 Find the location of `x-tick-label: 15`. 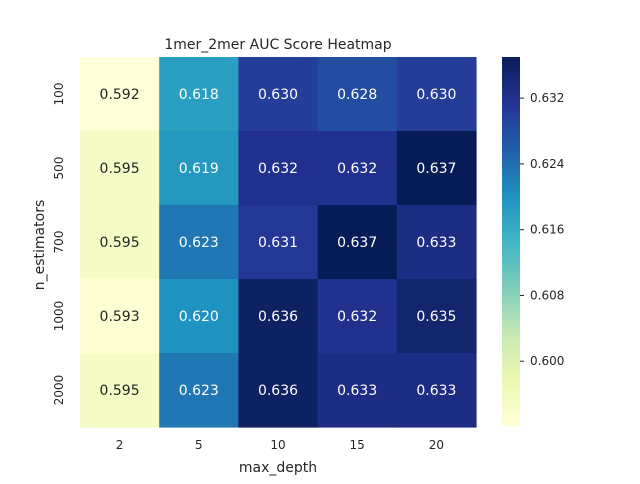

x-tick-label: 15 is located at coordinates (357, 445).